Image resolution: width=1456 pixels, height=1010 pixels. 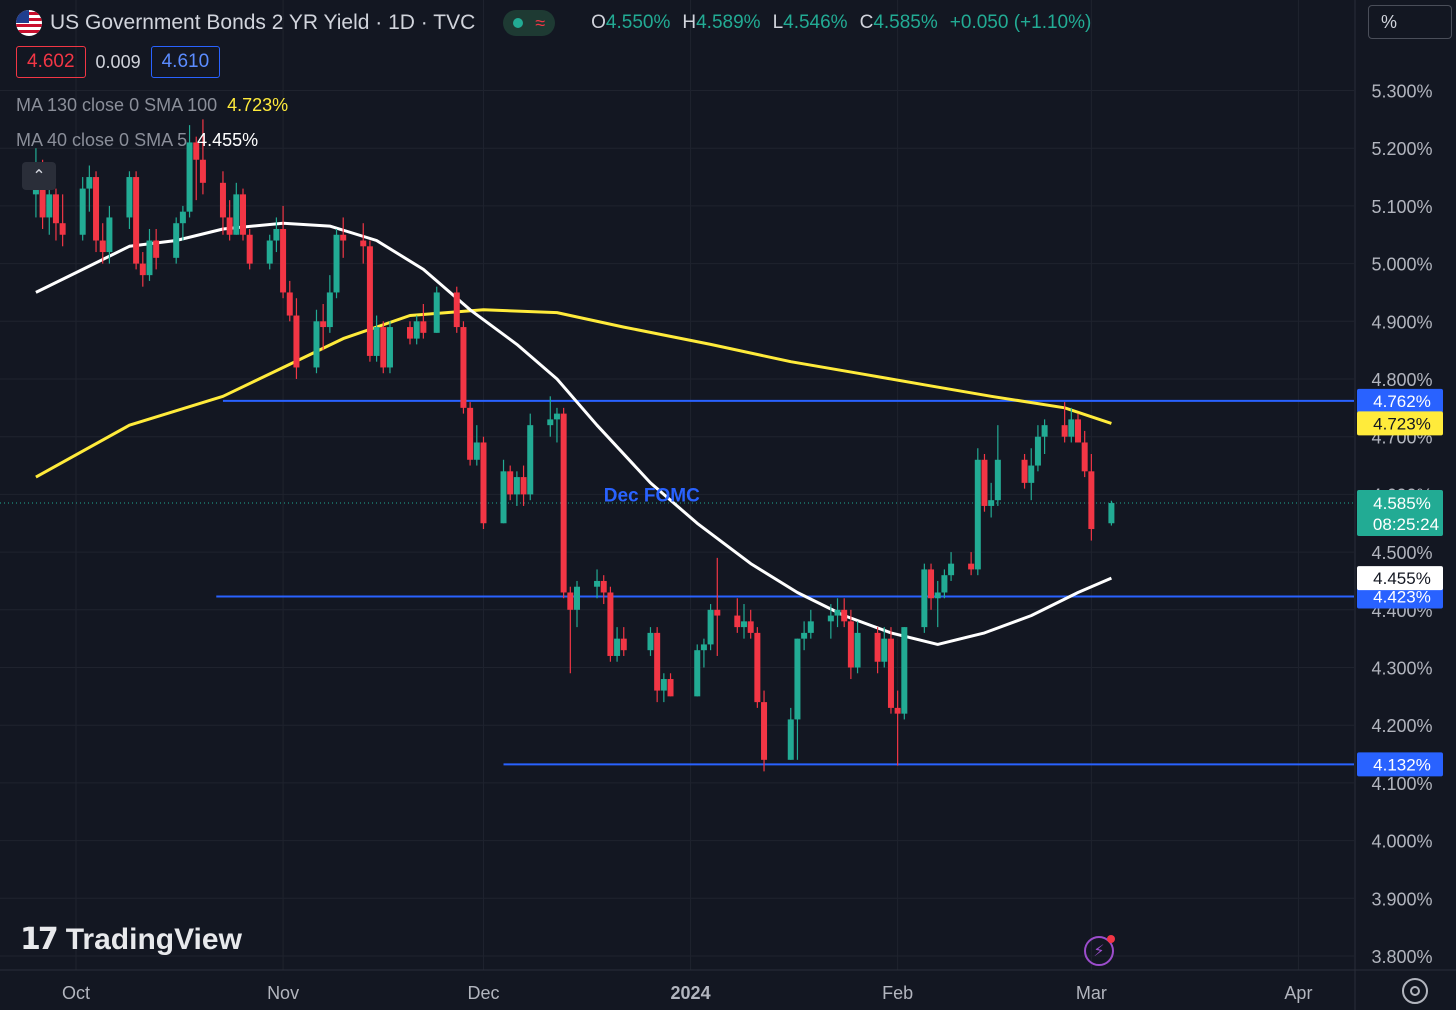 What do you see at coordinates (897, 993) in the screenshot?
I see `x-tick-label: Feb` at bounding box center [897, 993].